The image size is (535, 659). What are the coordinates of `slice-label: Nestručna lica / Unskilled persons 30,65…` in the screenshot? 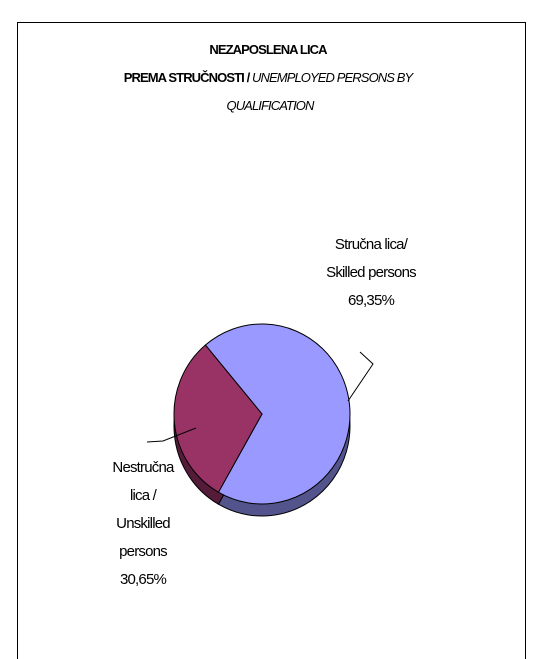 It's located at (143, 524).